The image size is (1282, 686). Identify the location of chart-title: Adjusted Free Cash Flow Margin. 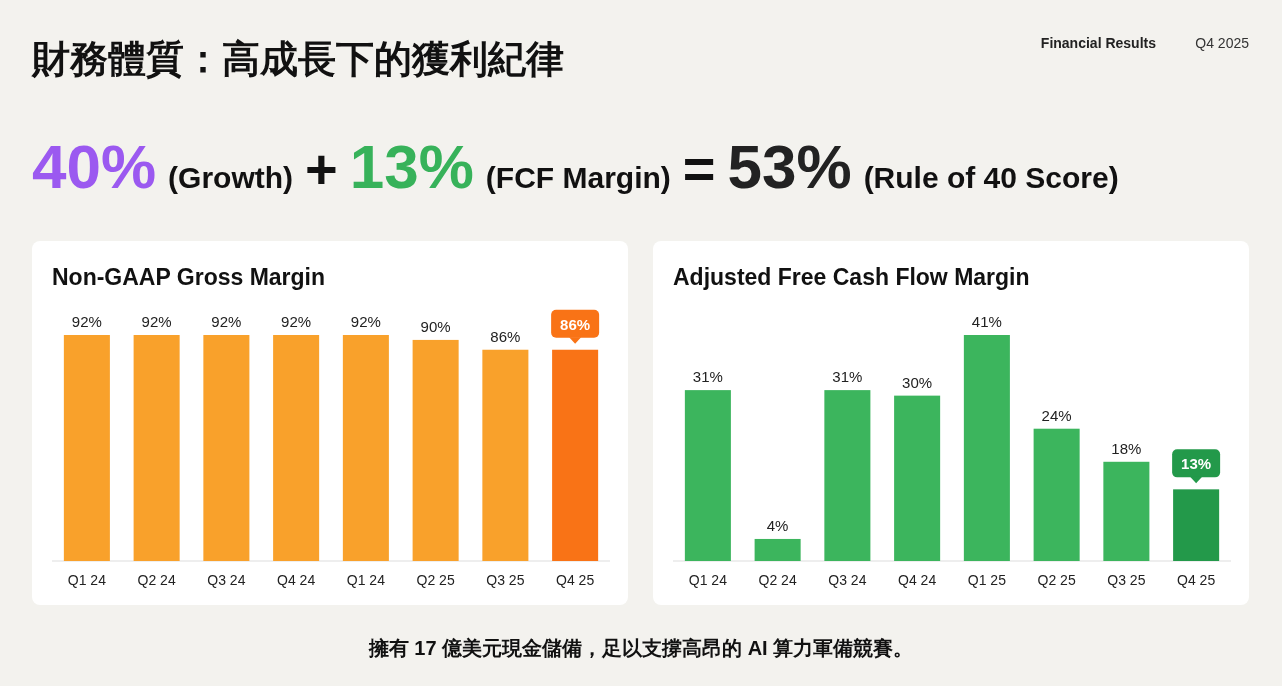
(851, 277).